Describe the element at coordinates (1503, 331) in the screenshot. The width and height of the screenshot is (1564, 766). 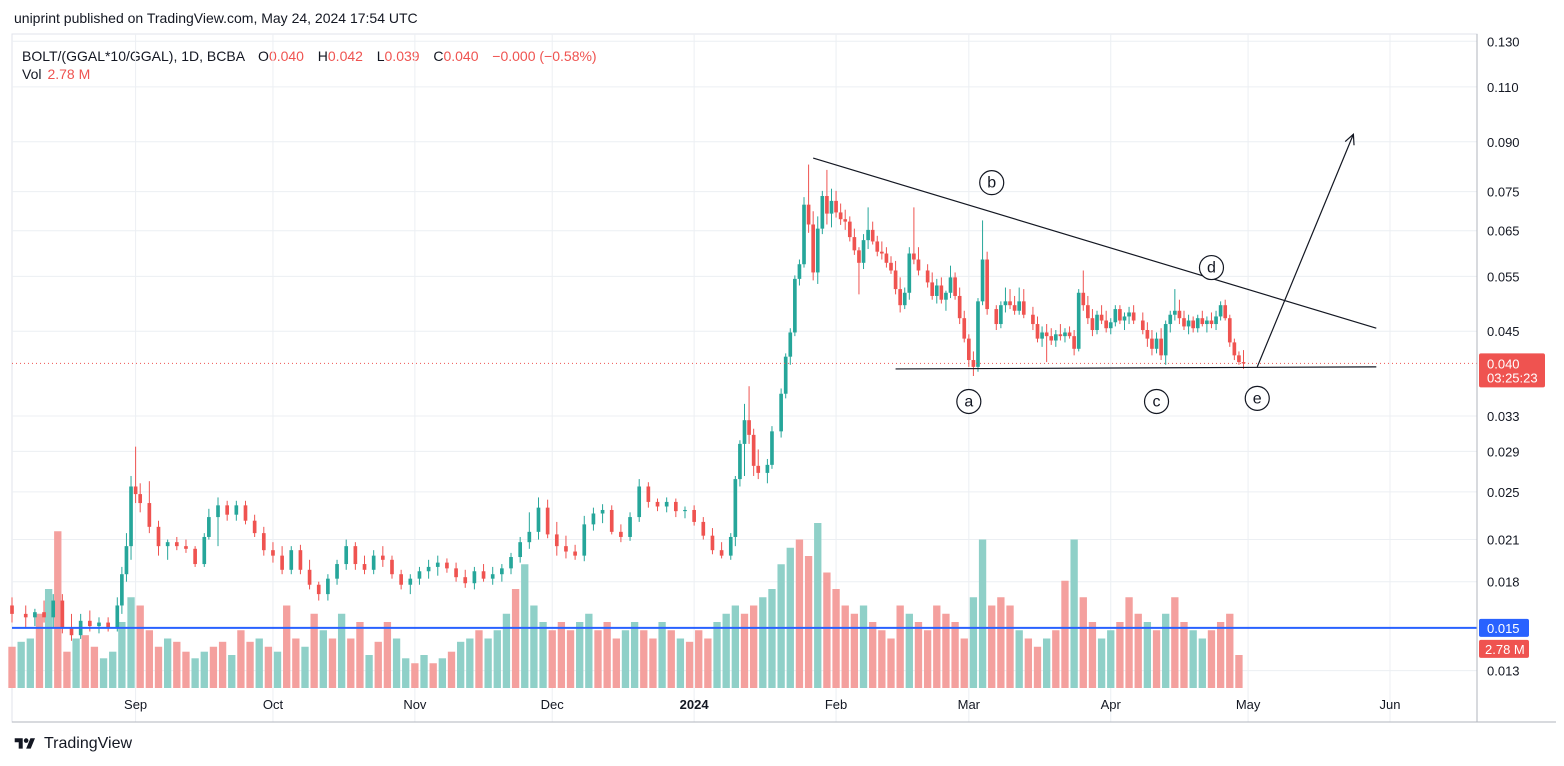
I see `y-tick-label: 0.045` at that location.